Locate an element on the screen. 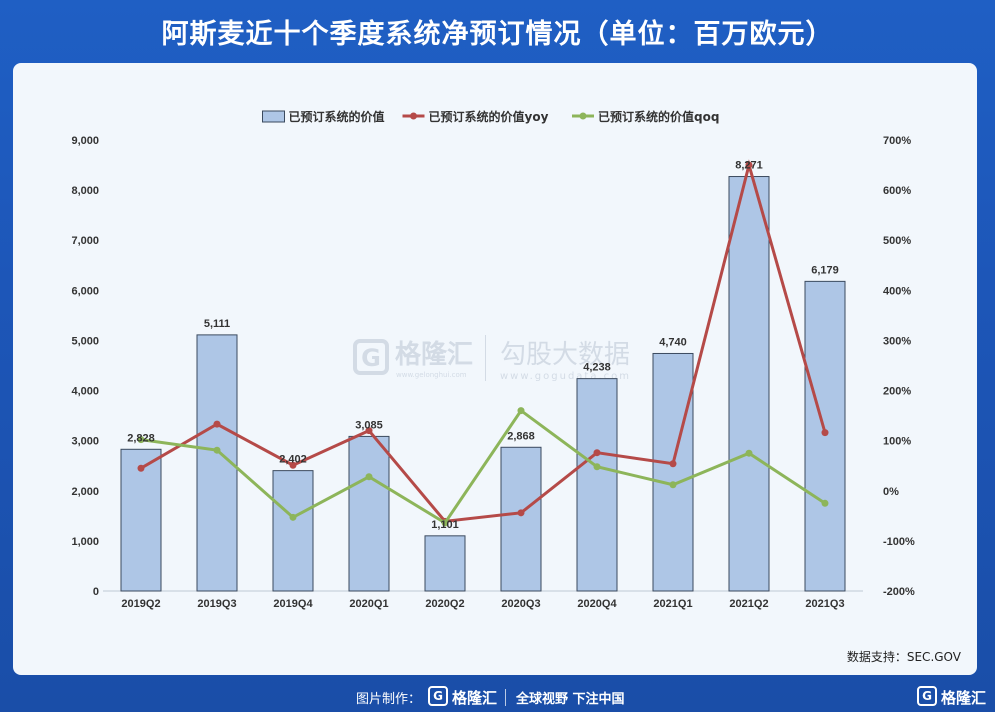  bar-value-label: 4,238 is located at coordinates (597, 368).